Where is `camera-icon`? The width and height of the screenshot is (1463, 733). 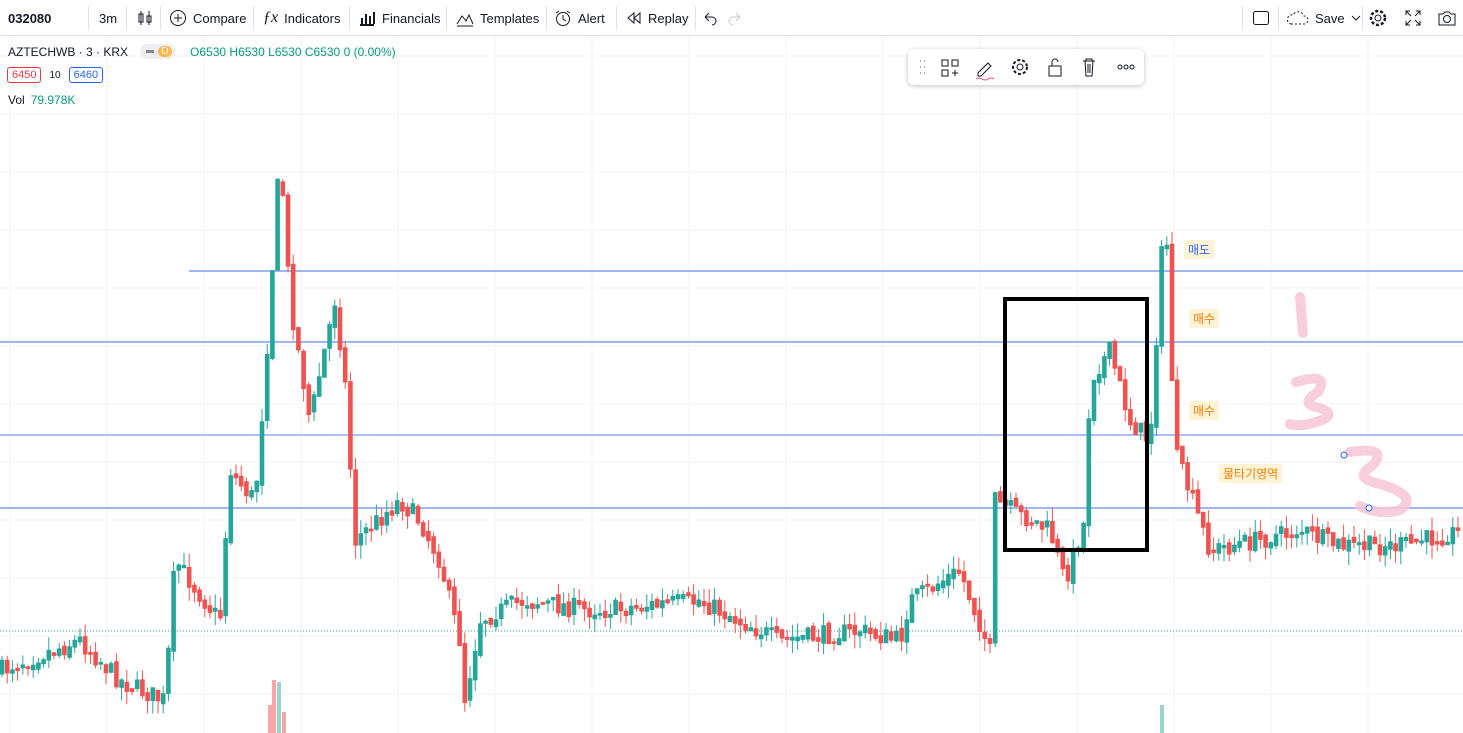
camera-icon is located at coordinates (1447, 18).